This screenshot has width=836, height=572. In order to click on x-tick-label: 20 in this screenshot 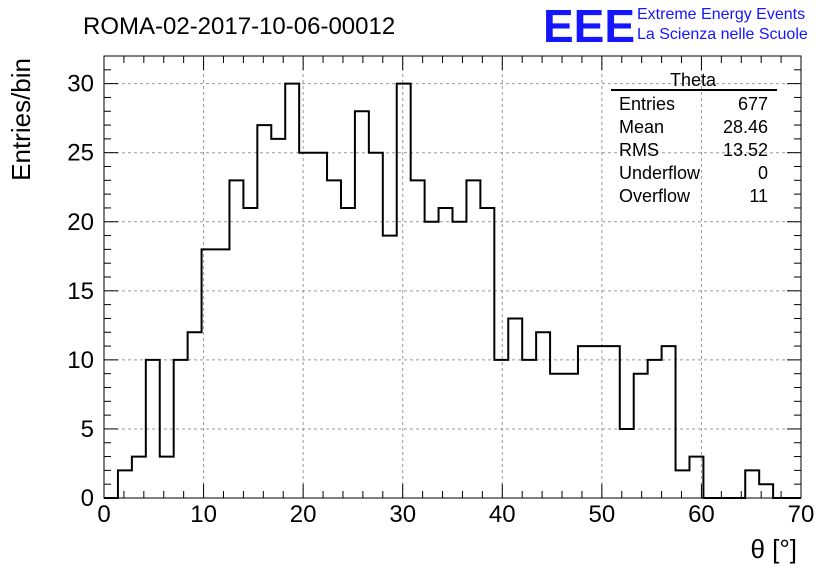, I will do `click(303, 514)`.